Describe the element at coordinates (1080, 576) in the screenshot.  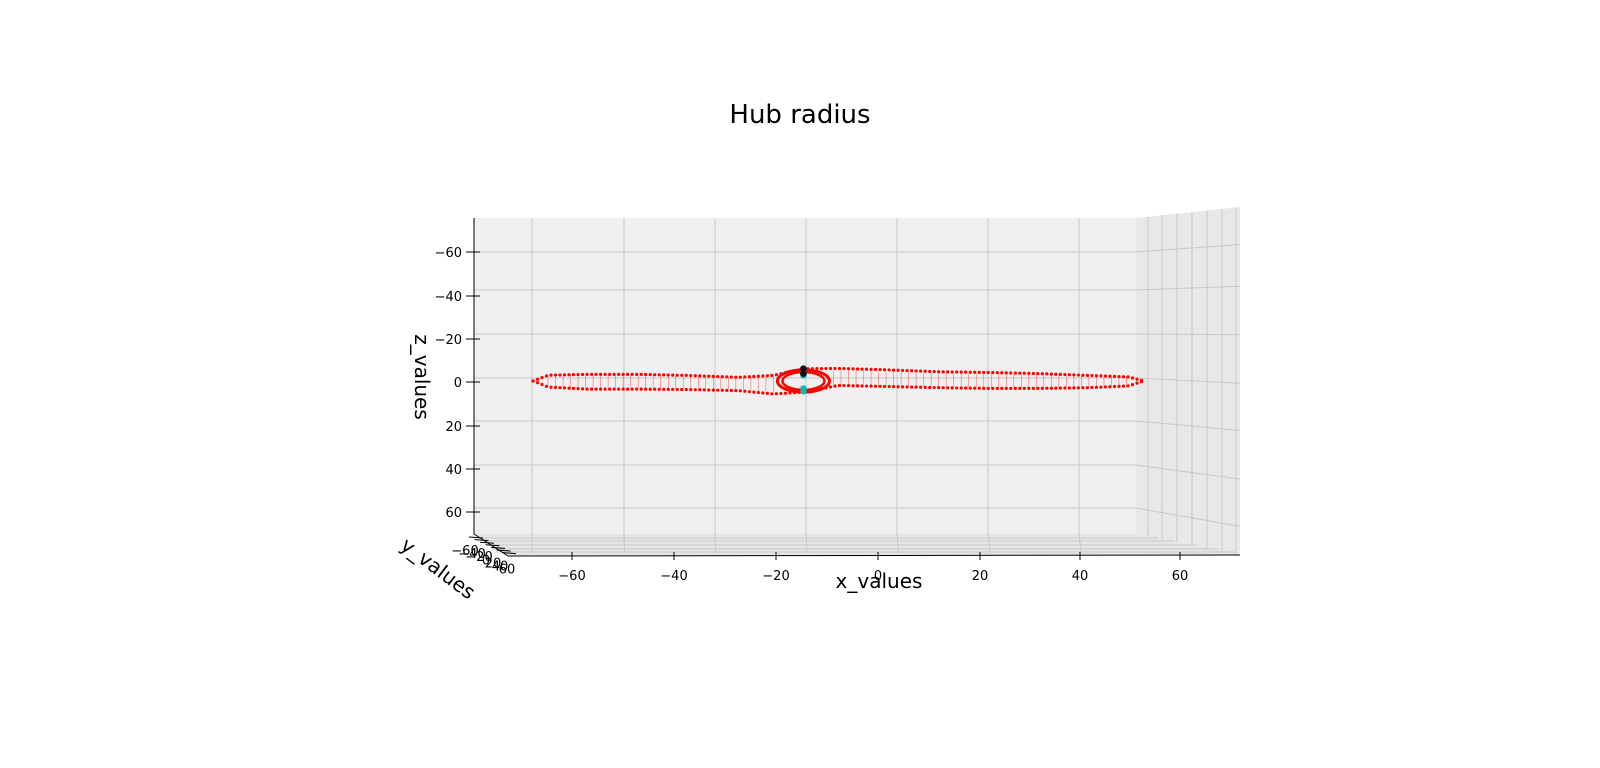
I see `x-tick-label: 40` at that location.